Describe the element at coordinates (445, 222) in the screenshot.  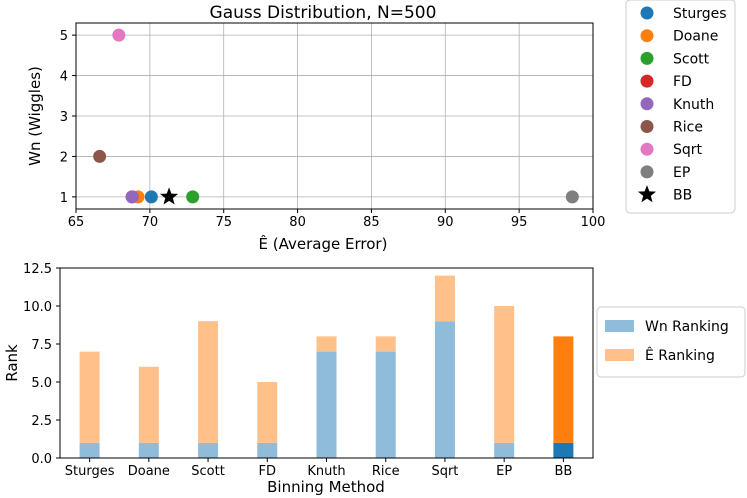
I see `x-tick-label: 90` at that location.